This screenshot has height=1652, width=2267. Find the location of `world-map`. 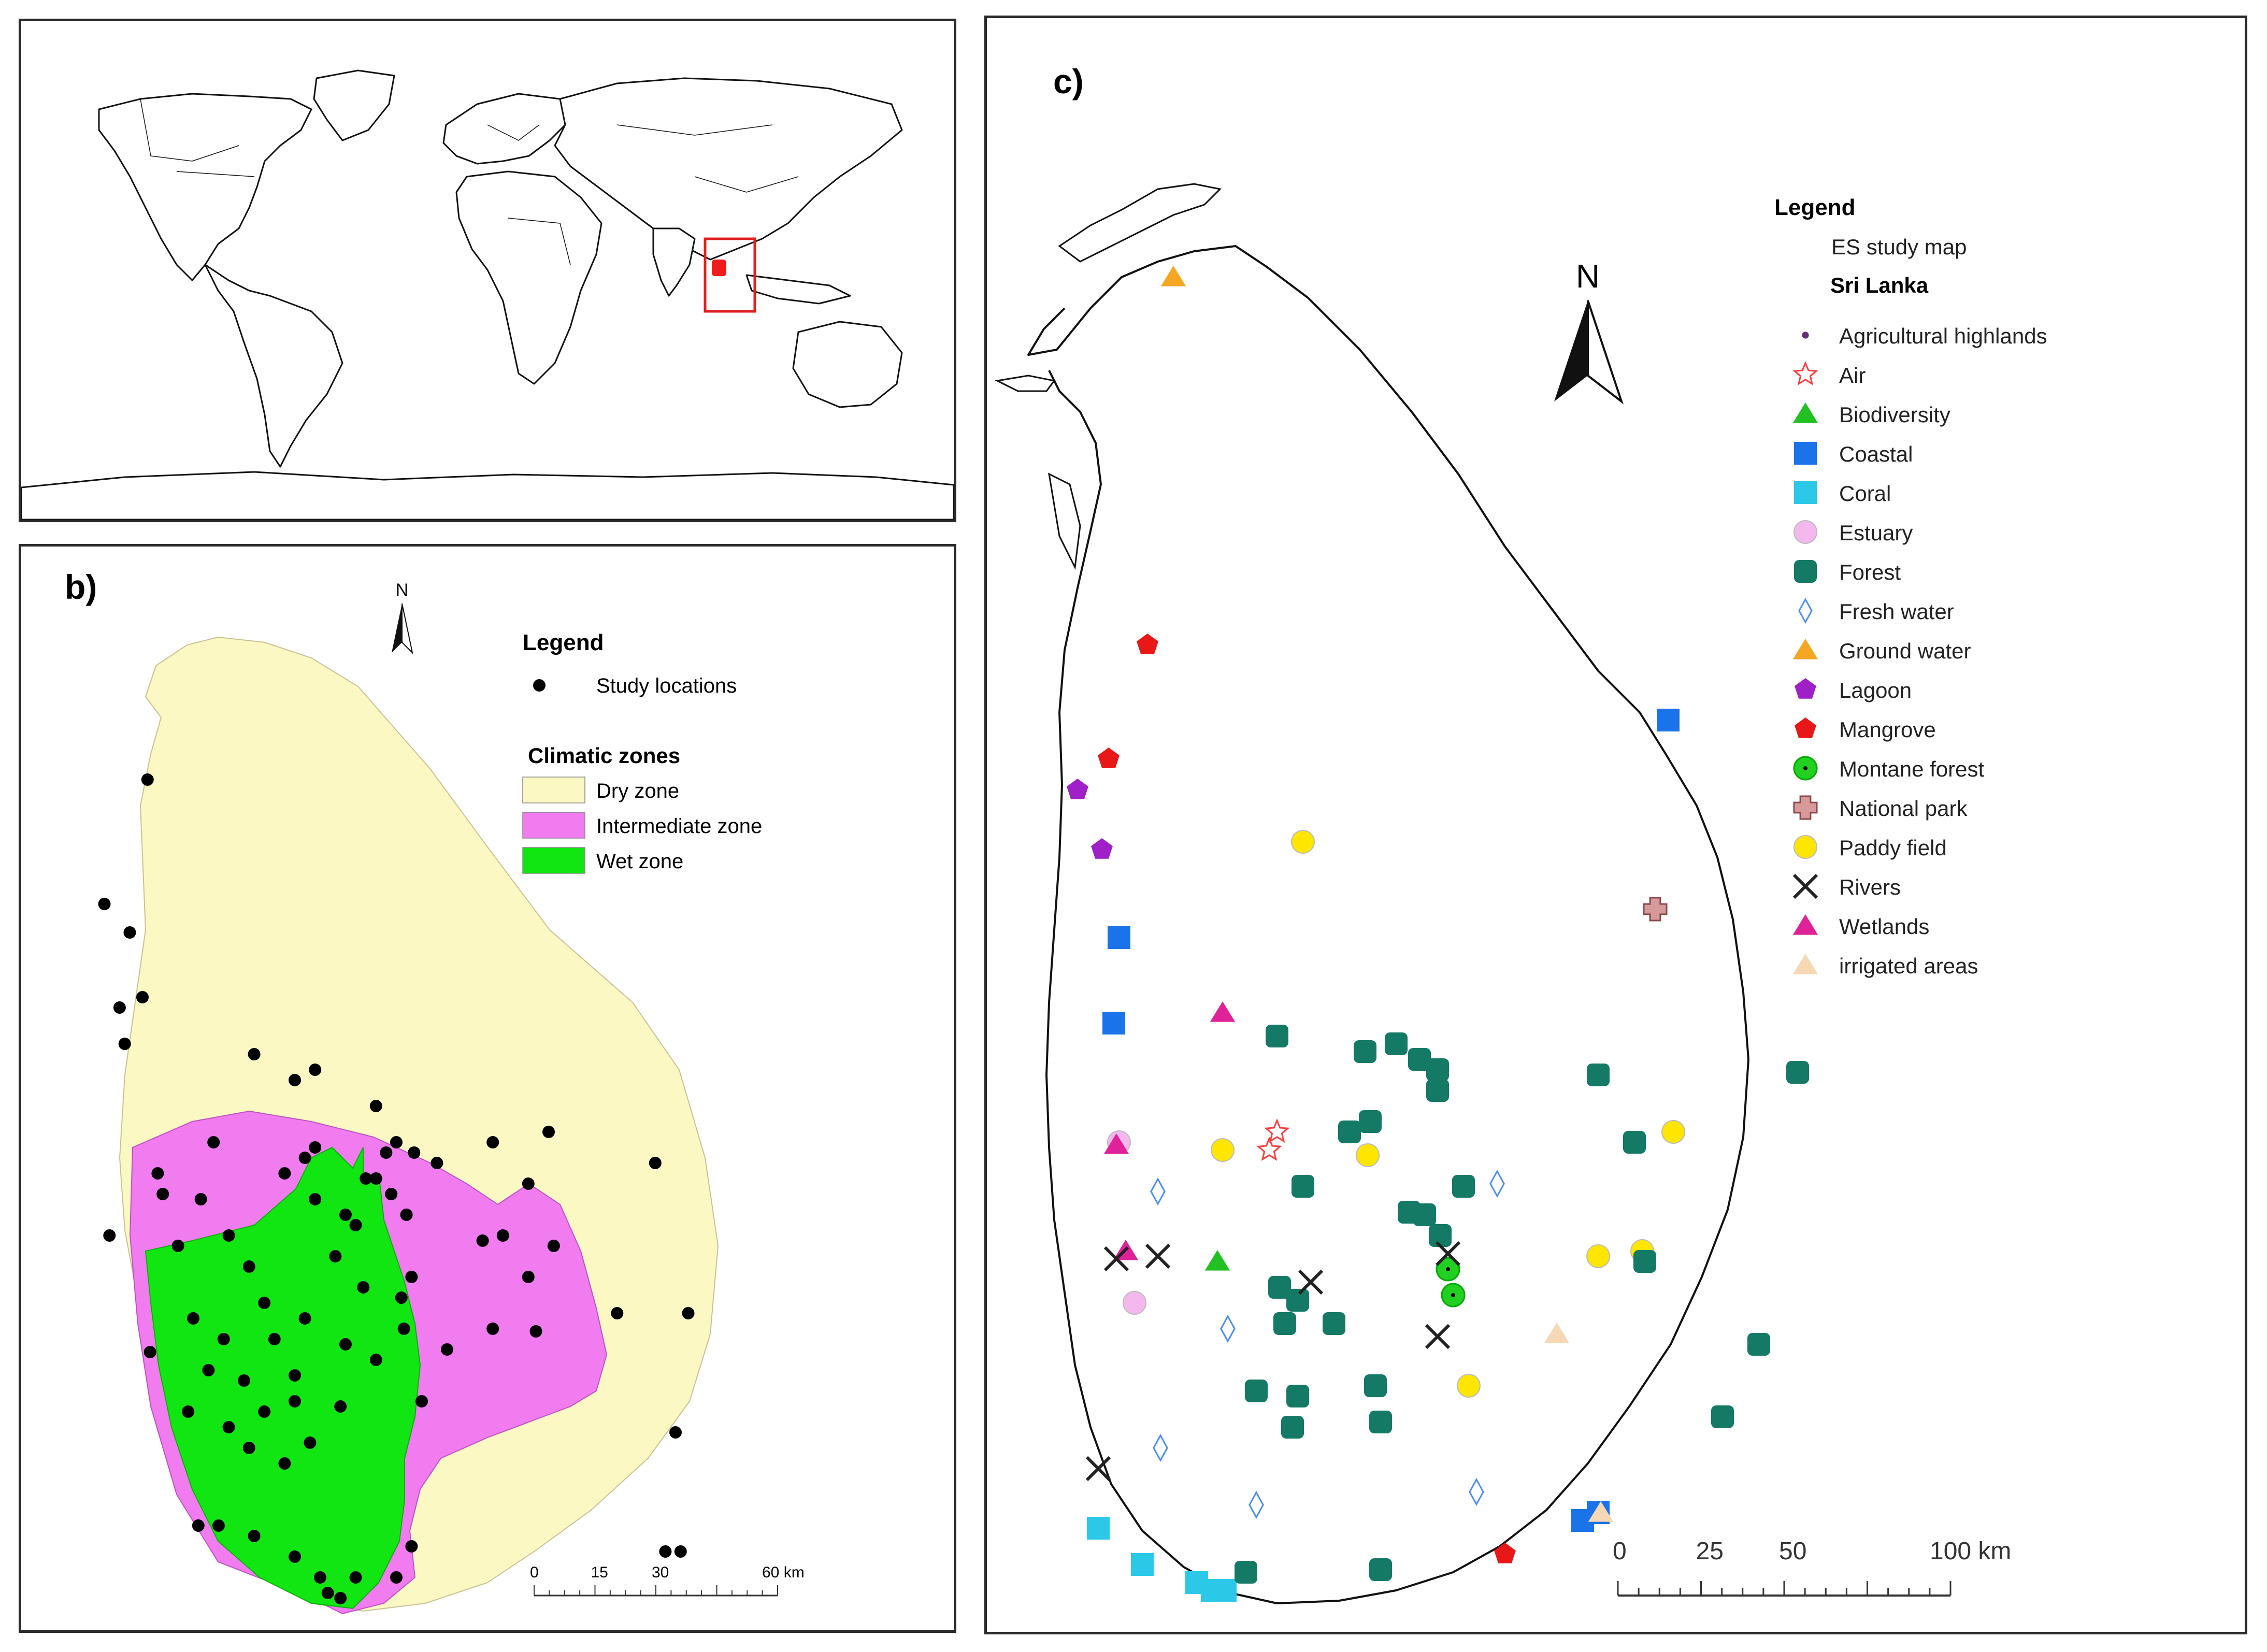

world-map is located at coordinates (487, 270).